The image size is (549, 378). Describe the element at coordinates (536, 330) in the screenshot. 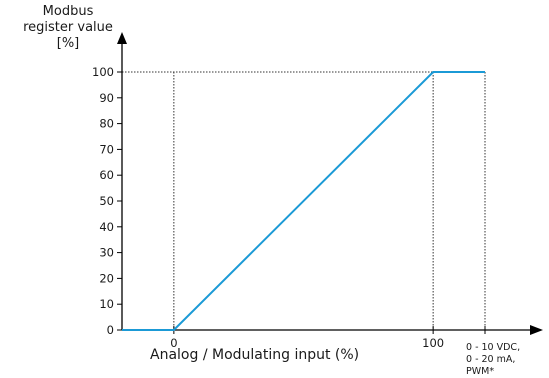

I see `x-axis-arrow` at that location.